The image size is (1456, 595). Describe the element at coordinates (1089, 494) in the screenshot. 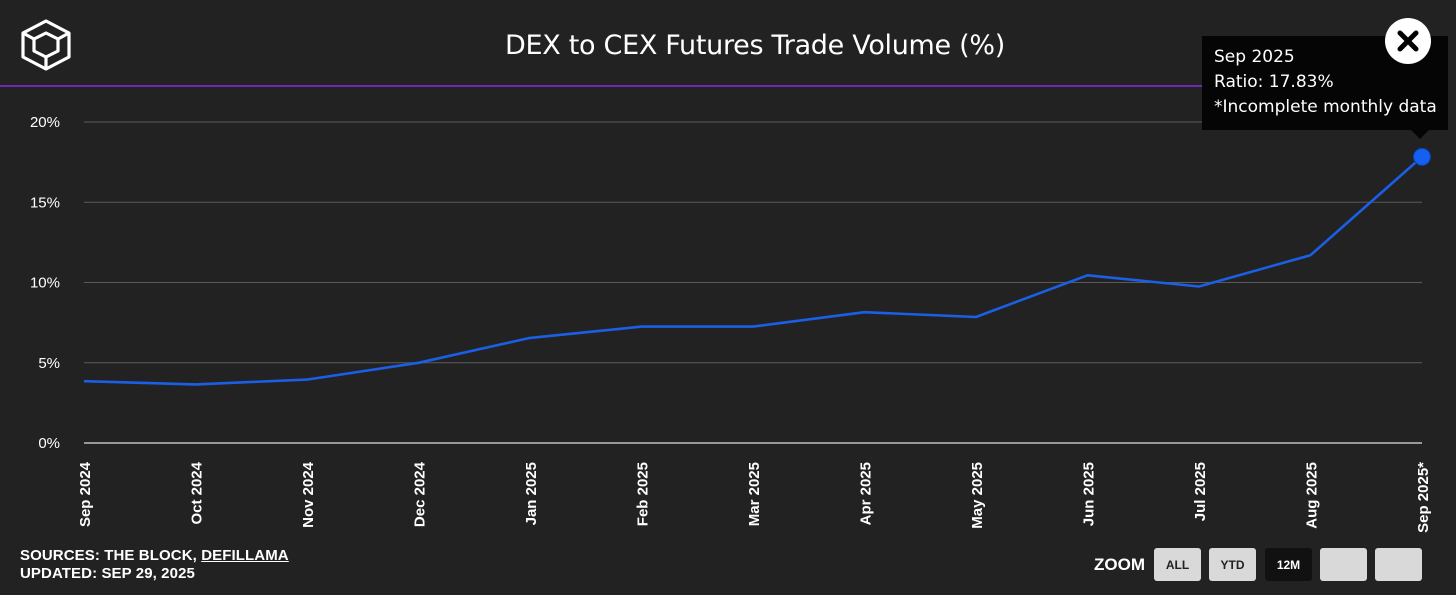

I see `x-tick-label: Jun 2025` at that location.